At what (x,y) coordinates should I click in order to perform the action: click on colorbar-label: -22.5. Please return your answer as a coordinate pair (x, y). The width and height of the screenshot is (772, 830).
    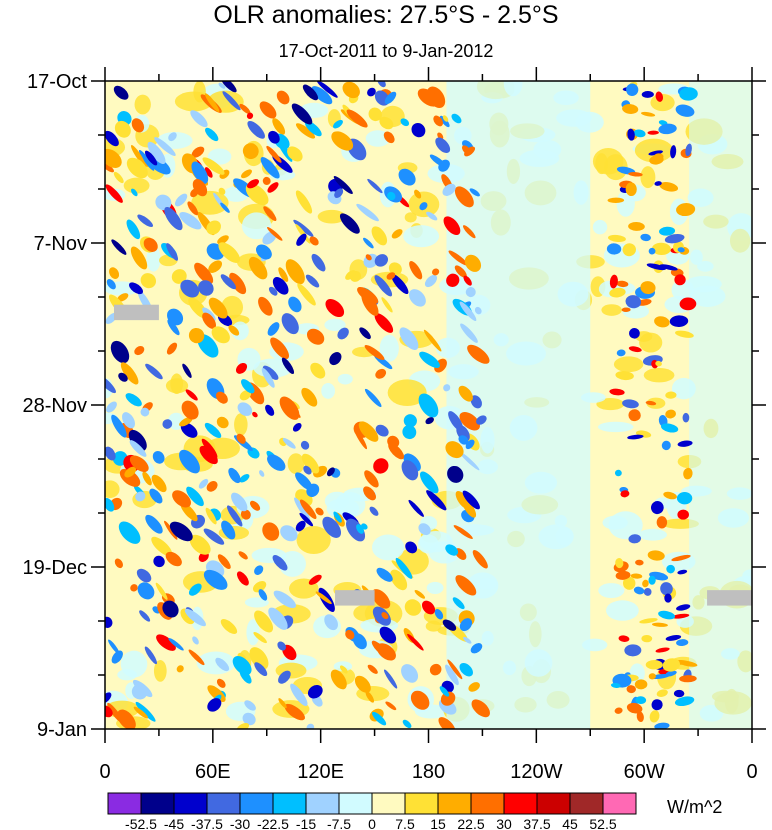
    Looking at the image, I should click on (273, 823).